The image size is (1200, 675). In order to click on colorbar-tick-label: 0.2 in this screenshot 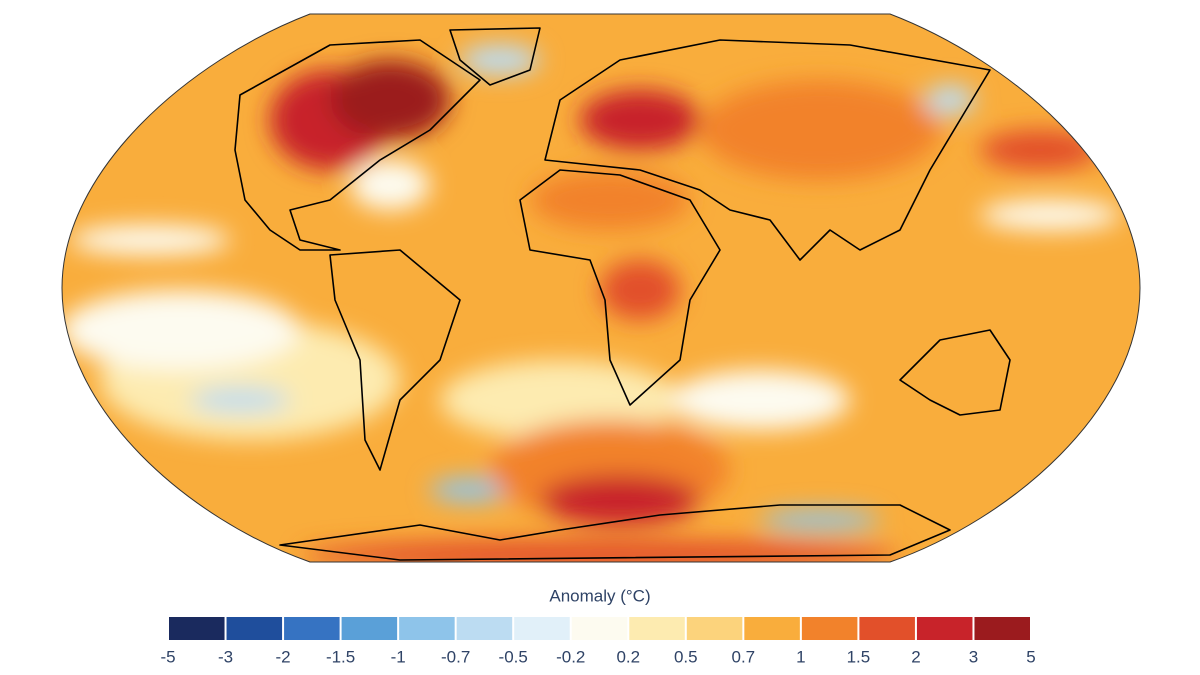, I will do `click(628, 656)`.